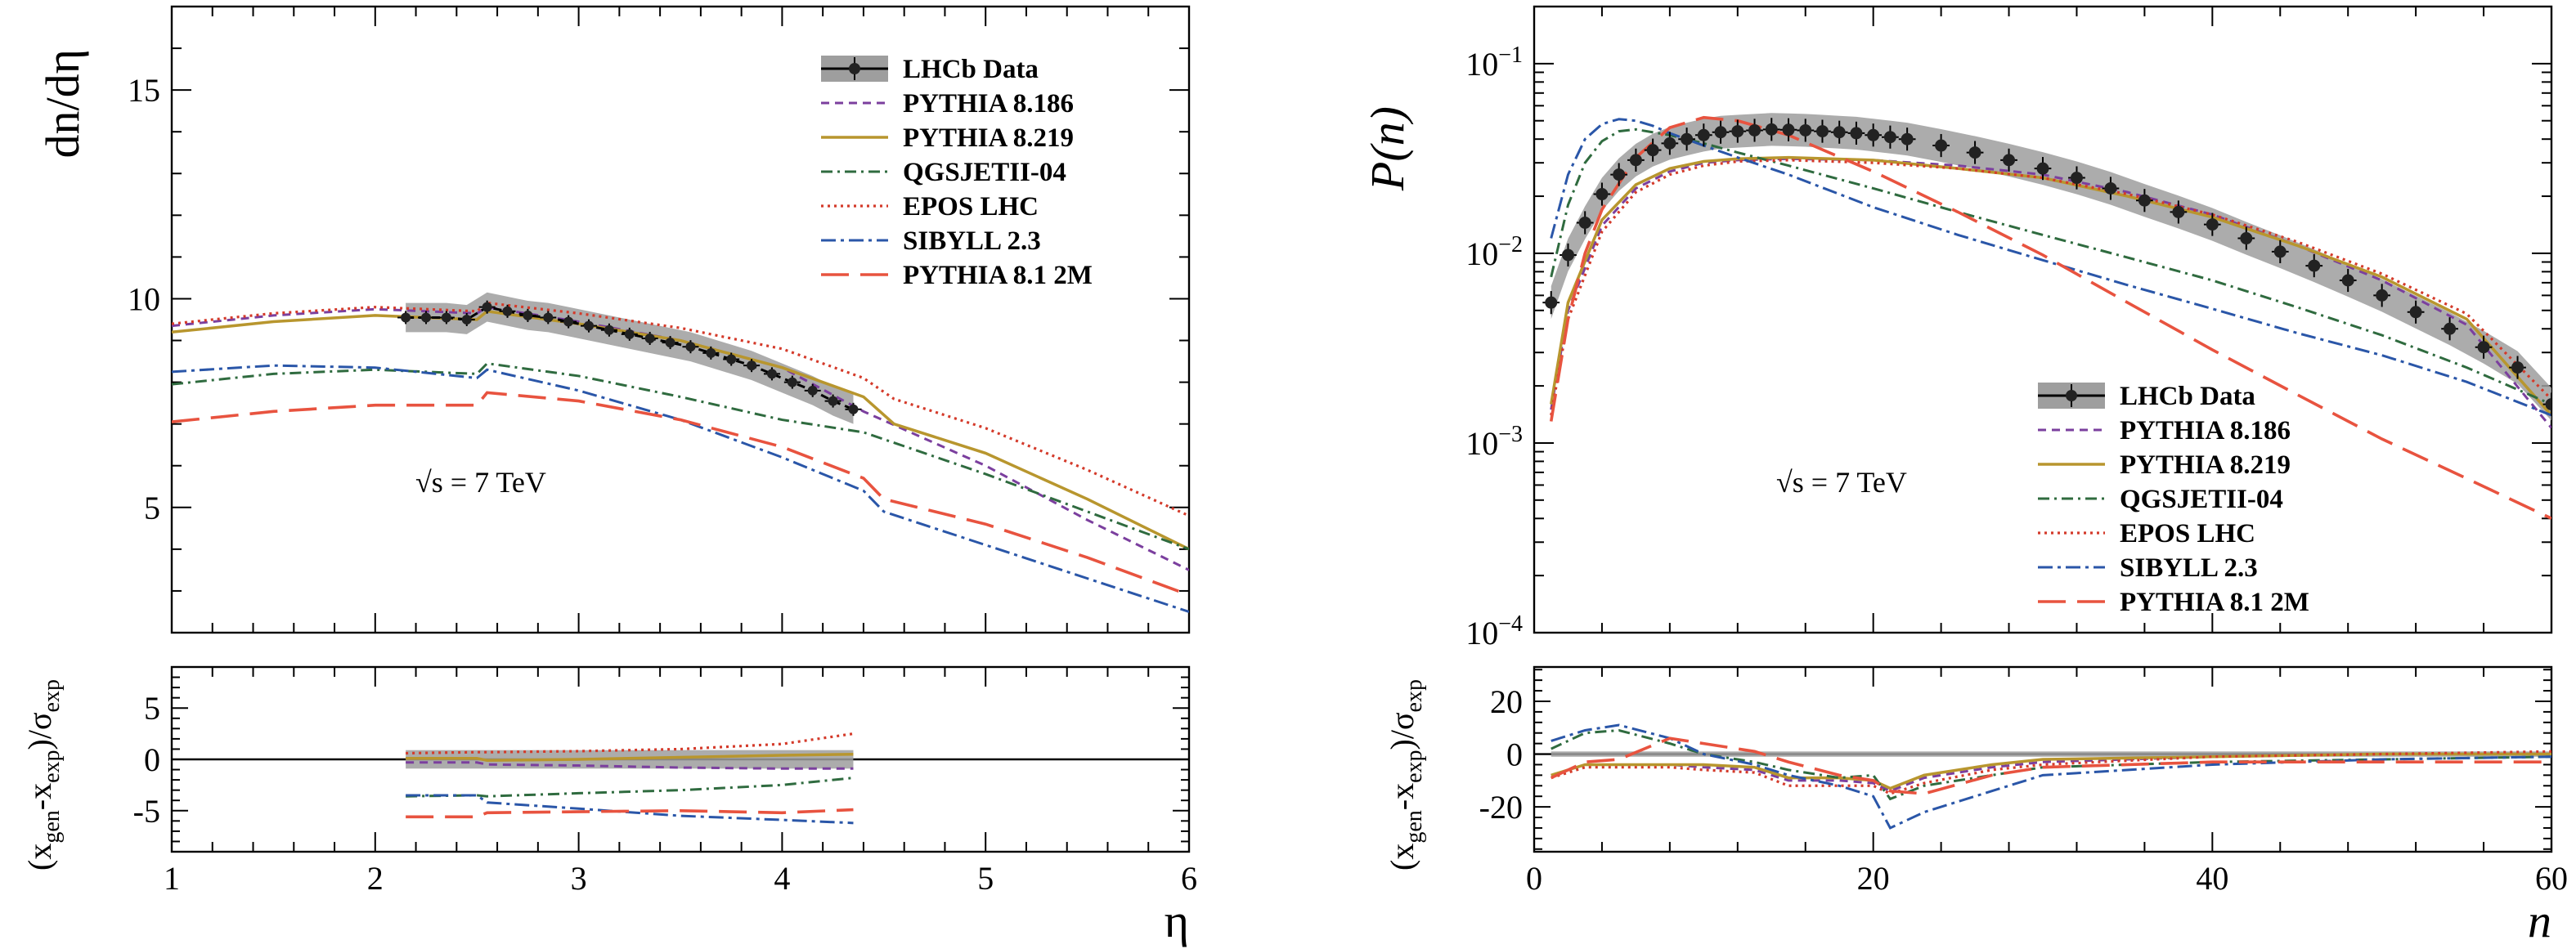  I want to click on ratio-y-tick-label: 20, so click(1506, 701).